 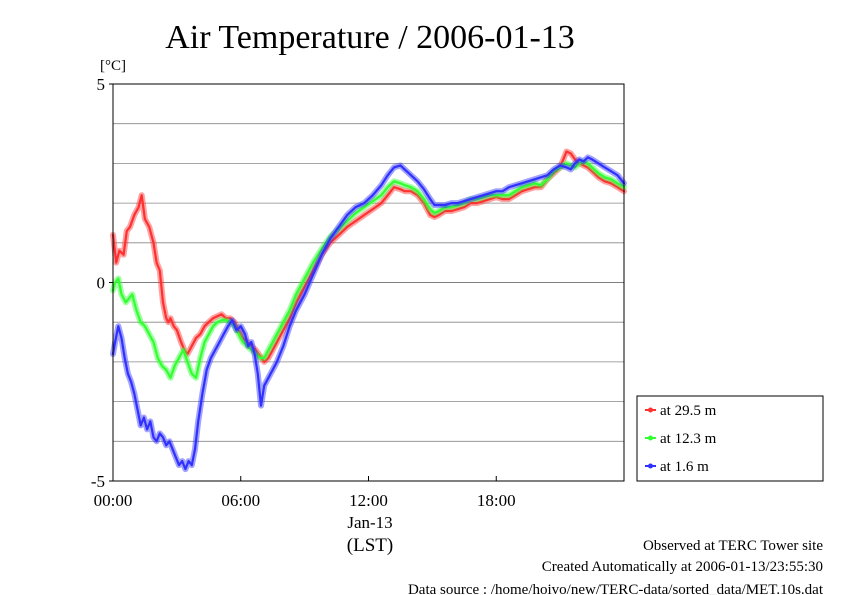 I want to click on chart-title: Air Temperature / 2006-01-13, so click(x=370, y=37).